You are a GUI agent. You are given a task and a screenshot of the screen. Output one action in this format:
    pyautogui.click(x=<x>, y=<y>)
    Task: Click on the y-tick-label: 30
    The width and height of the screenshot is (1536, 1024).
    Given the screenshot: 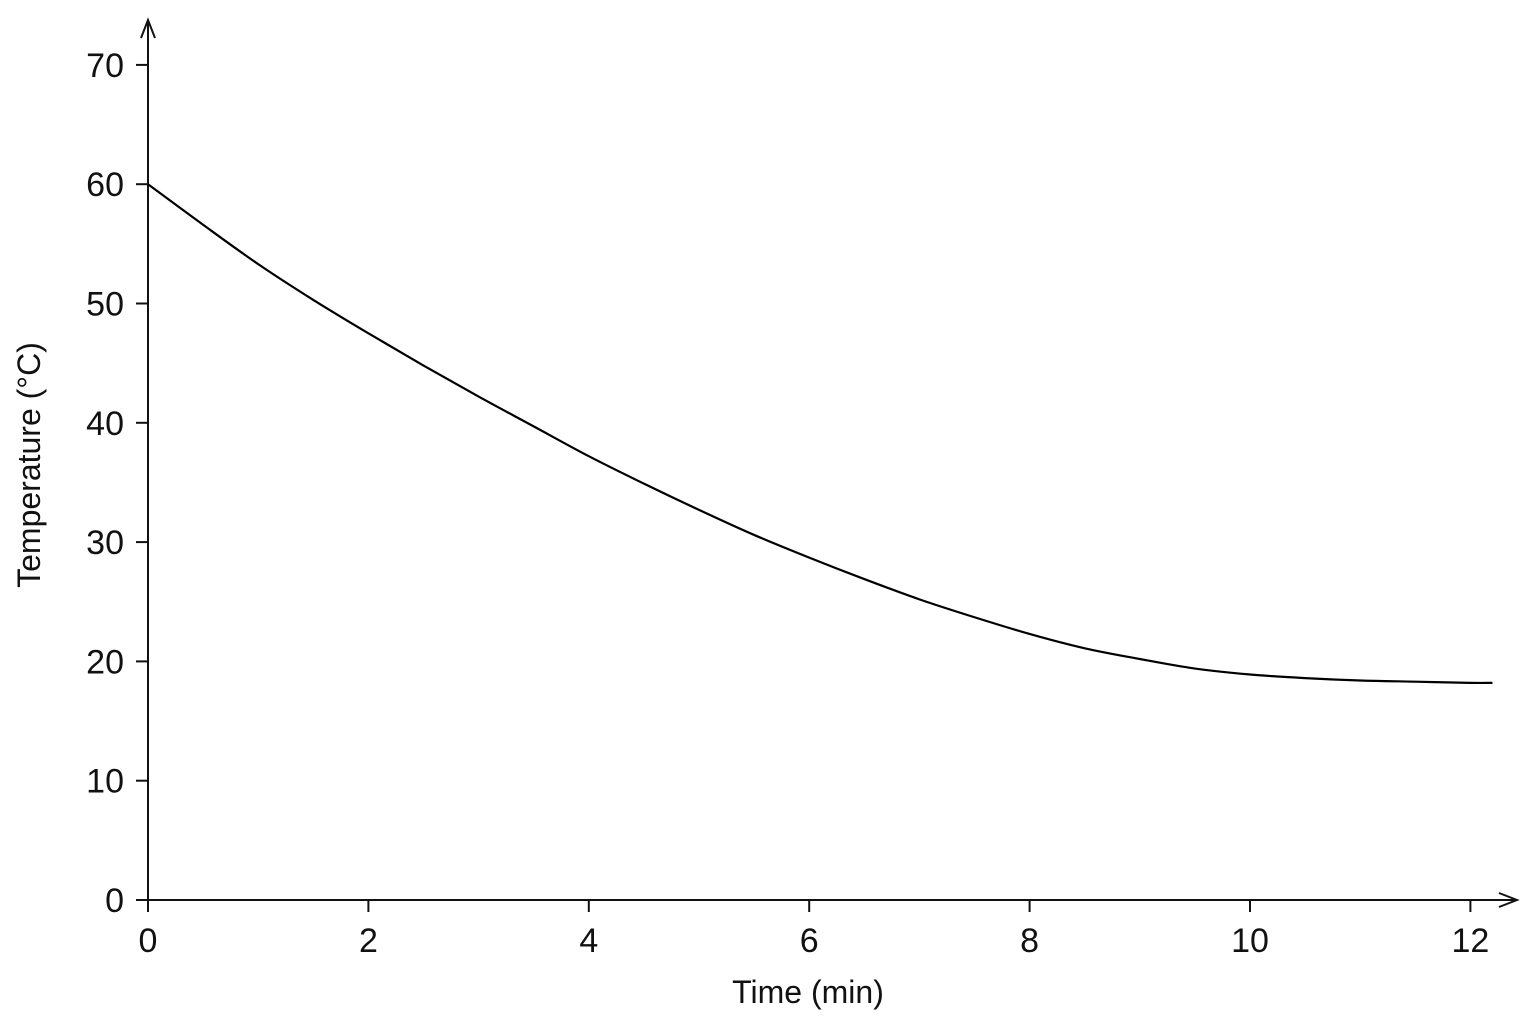 What is the action you would take?
    pyautogui.click(x=105, y=543)
    